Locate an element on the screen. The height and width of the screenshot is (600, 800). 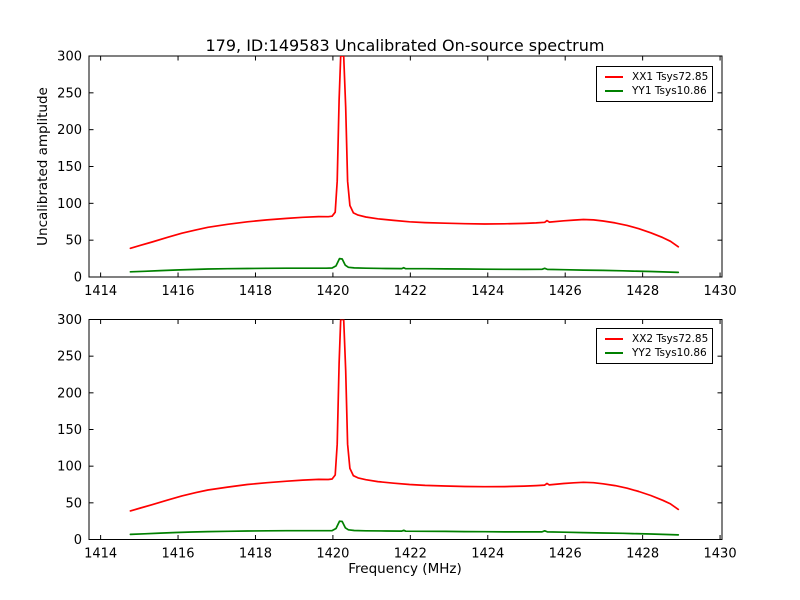
legend-label-xx1: XX1 Tsys72.85 is located at coordinates (670, 77).